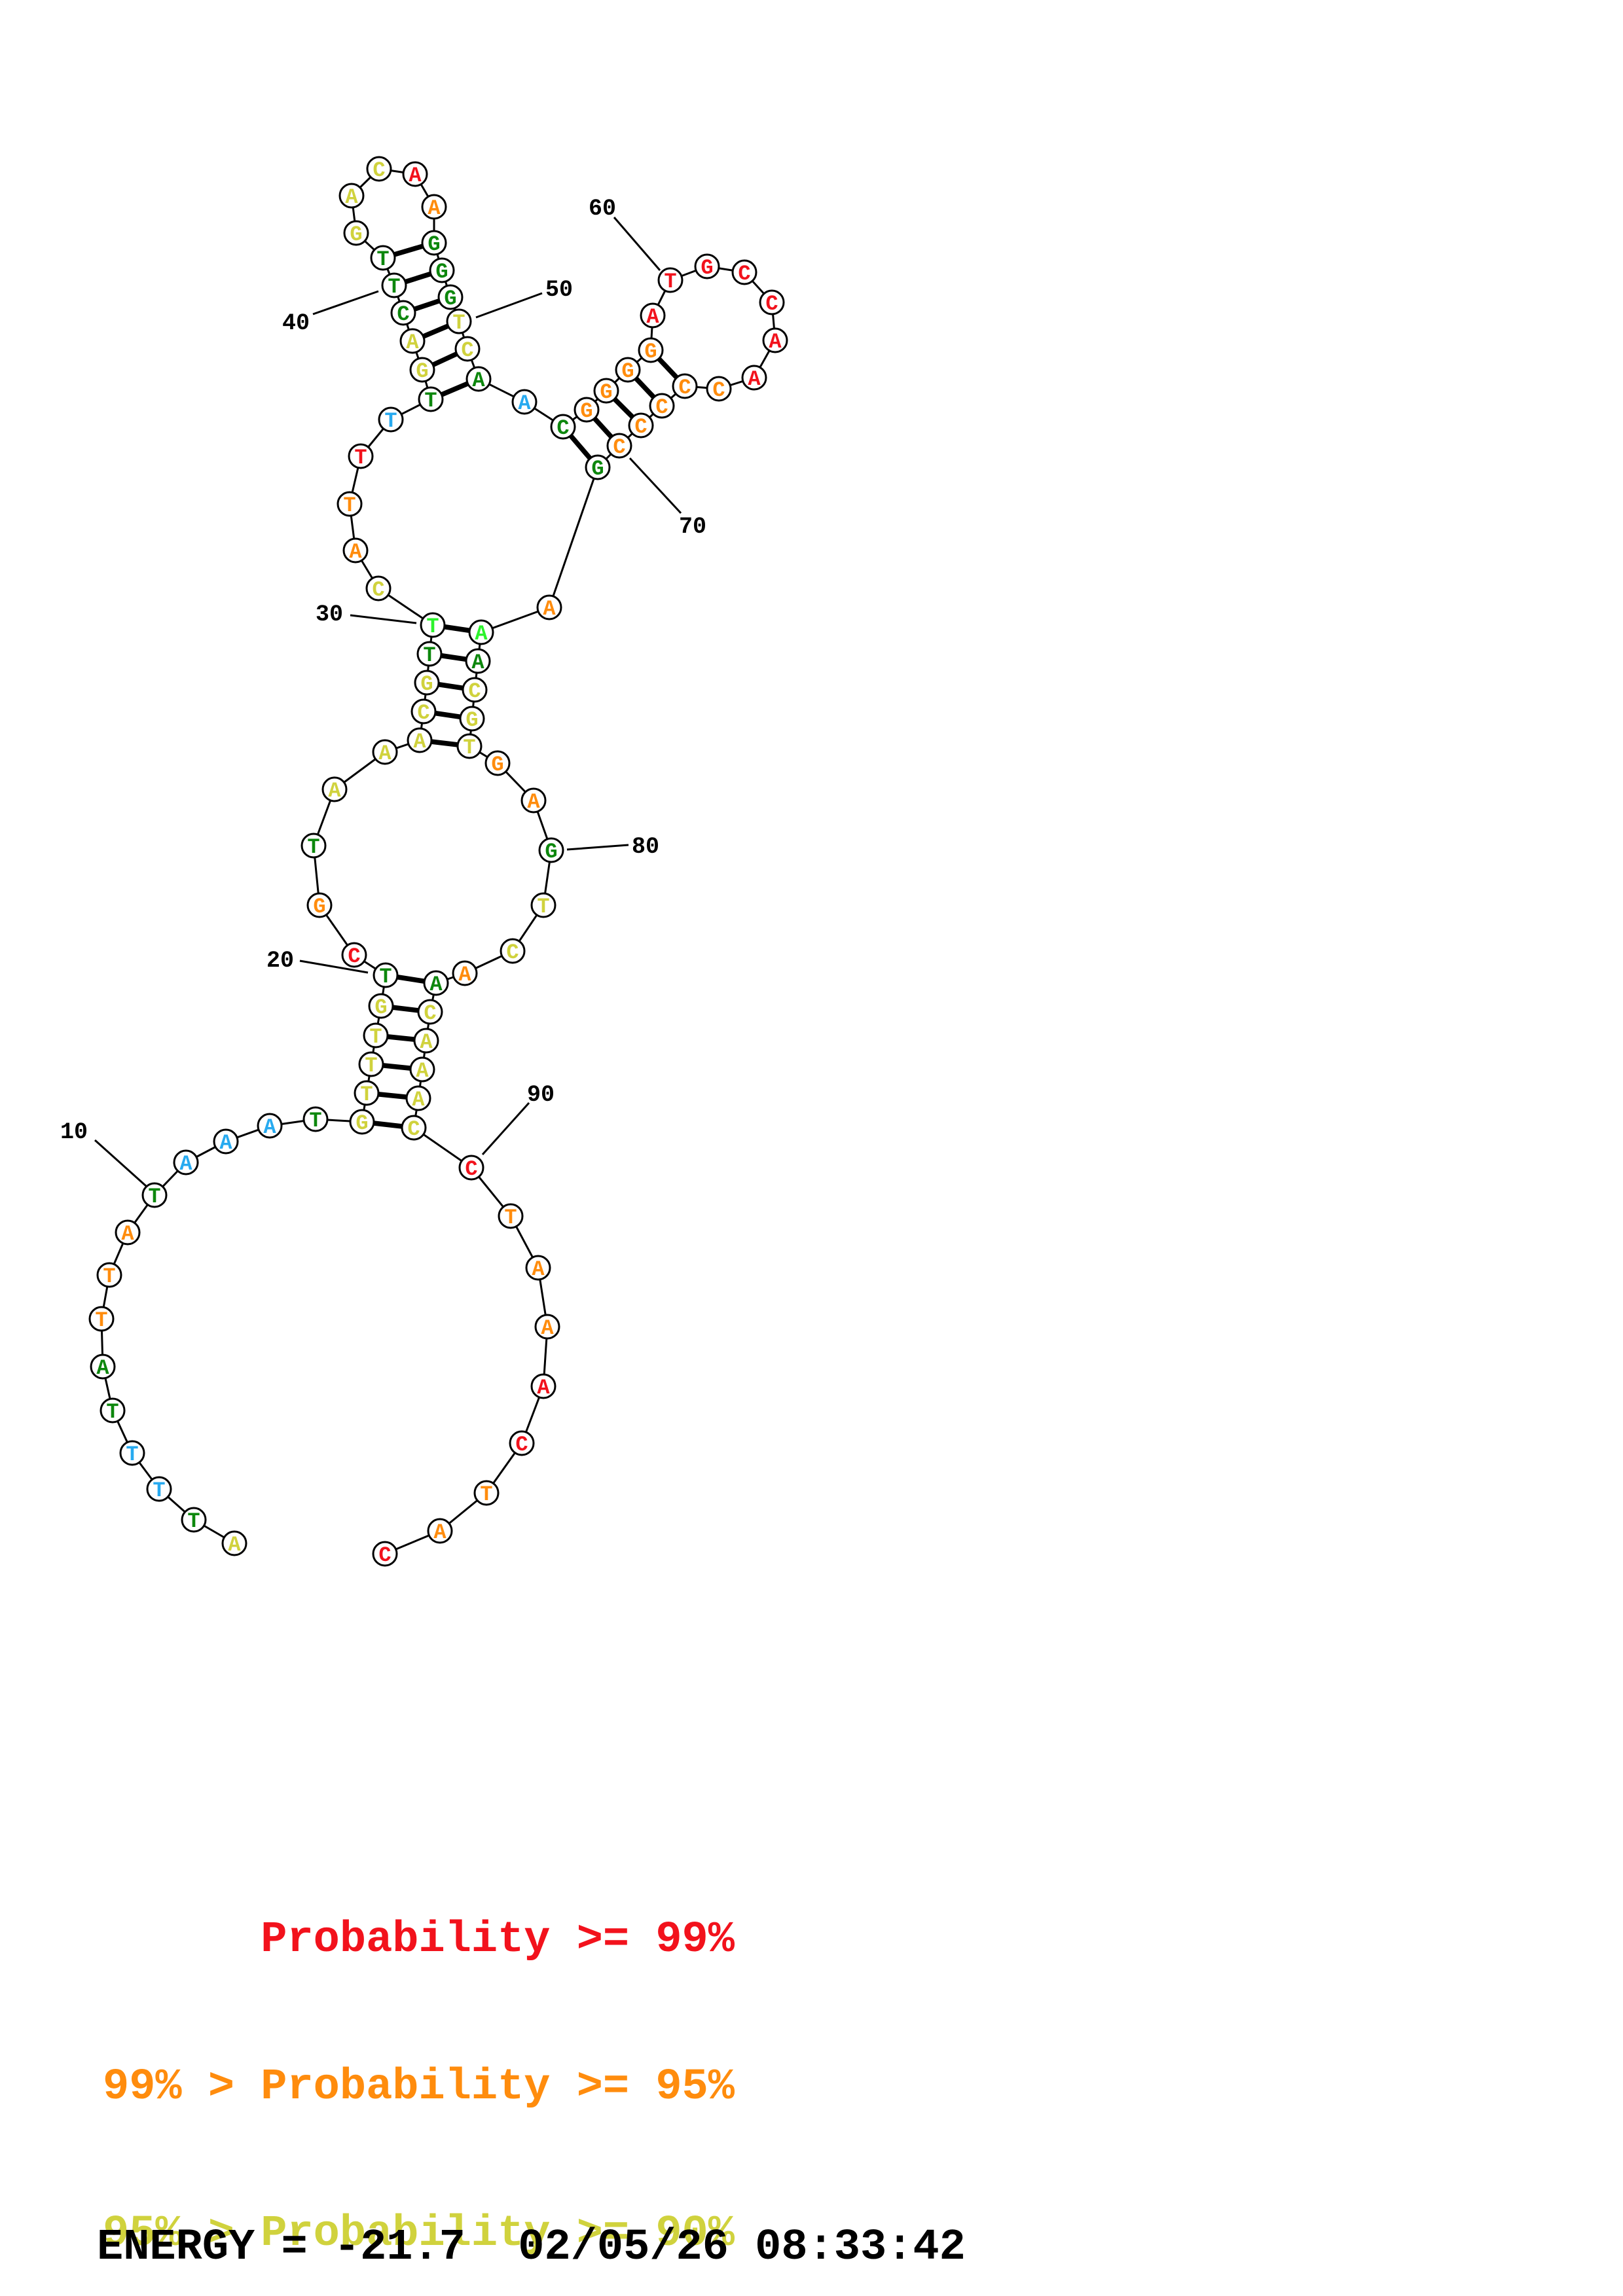  I want to click on legend-line: 95% > Probability >= 90%, so click(419, 2233).